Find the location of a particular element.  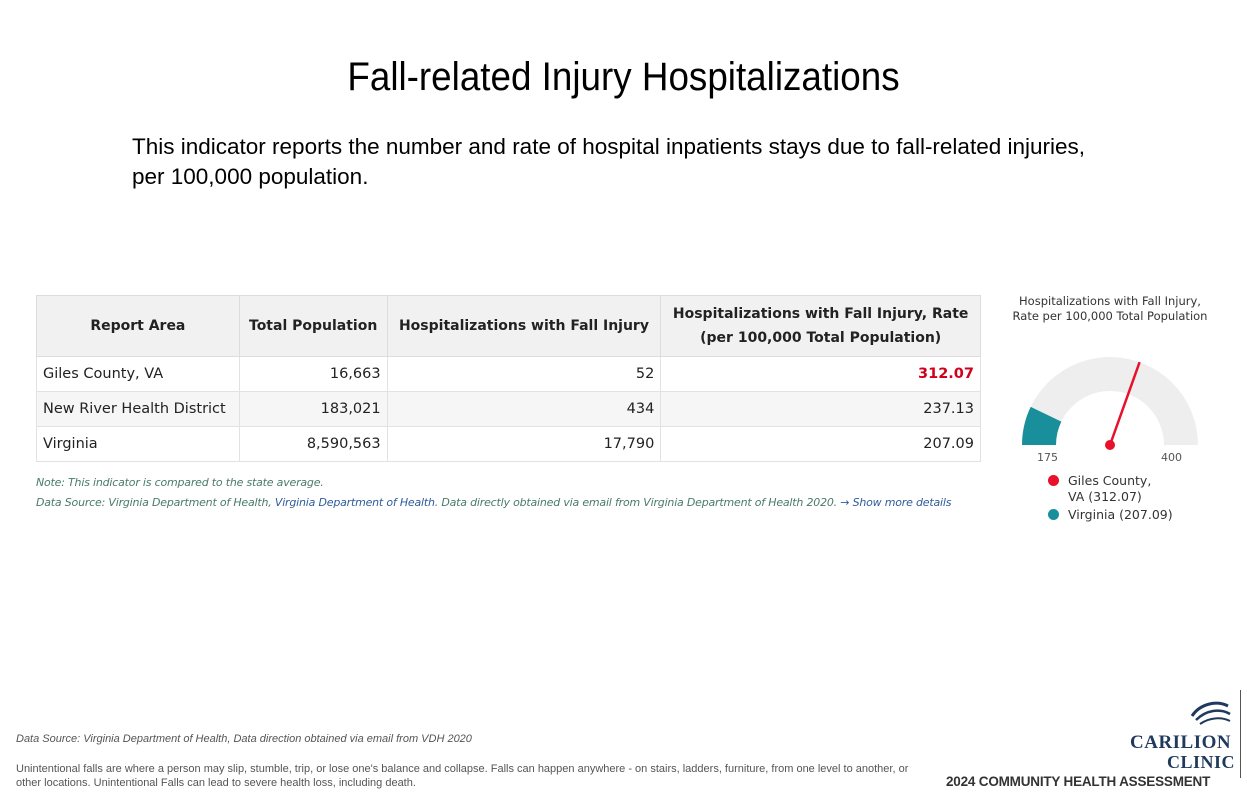

gauge-chart is located at coordinates (1110, 403).